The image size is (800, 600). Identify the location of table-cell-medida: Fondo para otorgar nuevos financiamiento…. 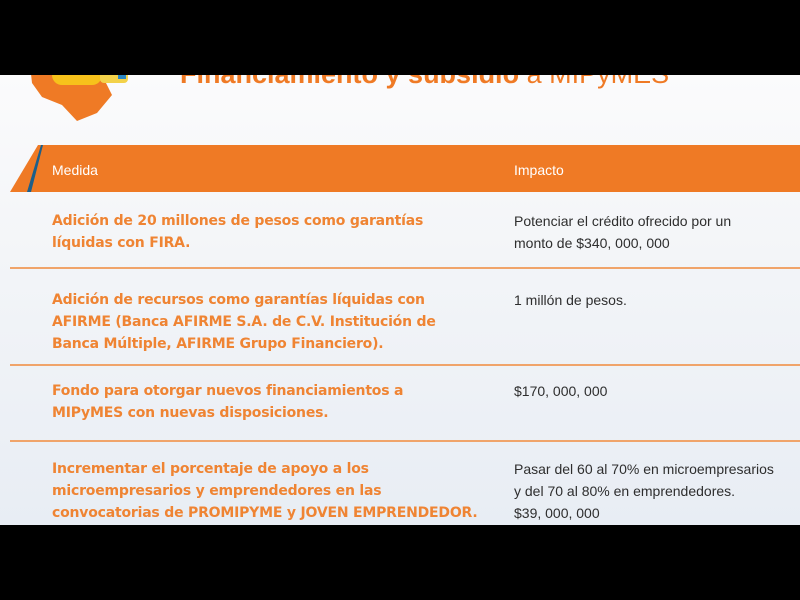
(272, 402).